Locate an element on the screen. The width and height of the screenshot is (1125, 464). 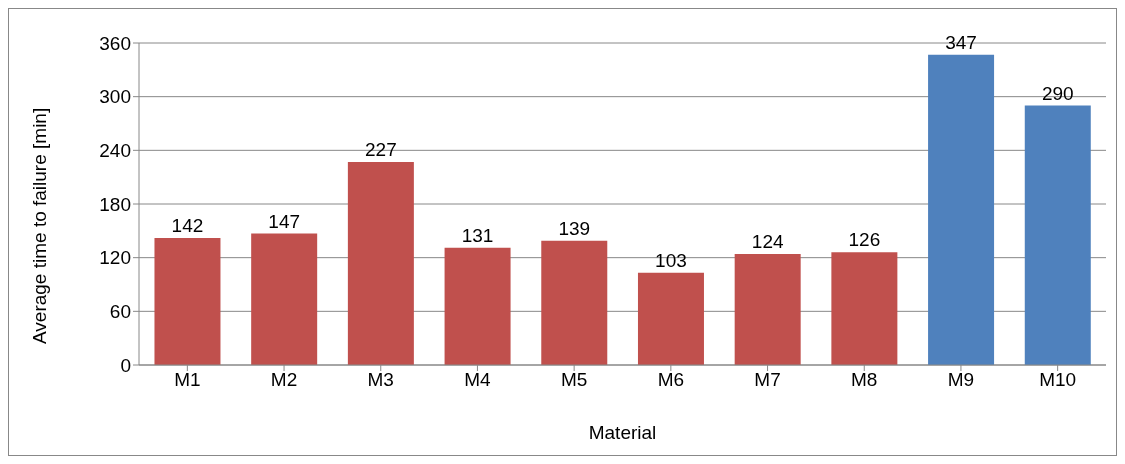
data-label: 142 is located at coordinates (187, 225).